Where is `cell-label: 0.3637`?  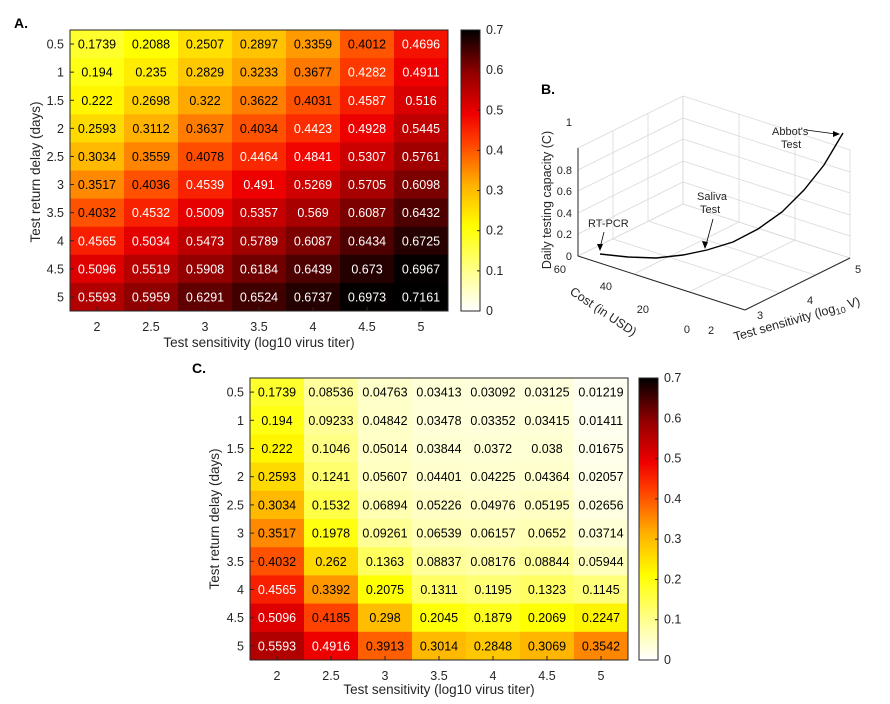 cell-label: 0.3637 is located at coordinates (205, 129).